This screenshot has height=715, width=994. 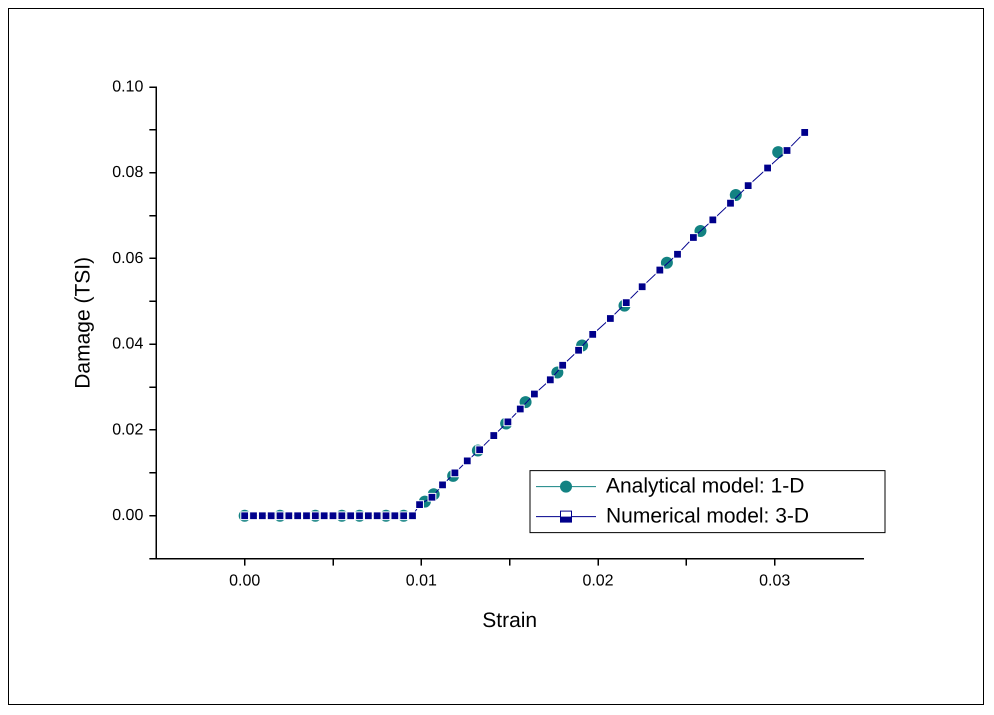 What do you see at coordinates (128, 258) in the screenshot?
I see `y-tick-label: 0.06` at bounding box center [128, 258].